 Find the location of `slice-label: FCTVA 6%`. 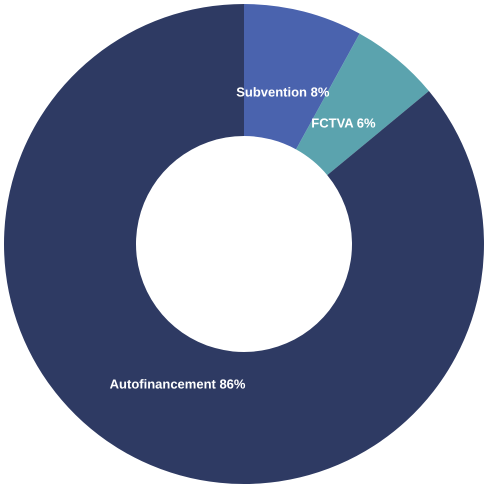

slice-label: FCTVA 6% is located at coordinates (343, 122).